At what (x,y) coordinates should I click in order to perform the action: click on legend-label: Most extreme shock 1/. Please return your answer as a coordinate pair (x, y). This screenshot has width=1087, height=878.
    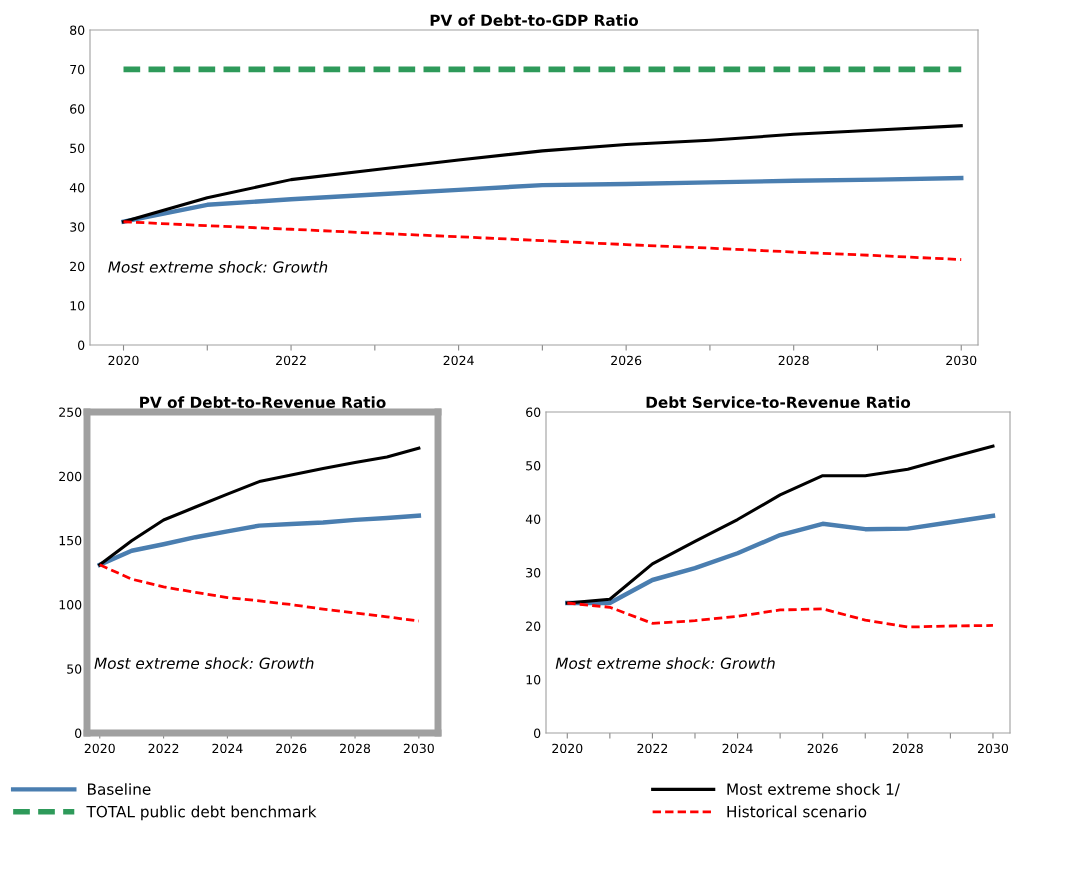
    Looking at the image, I should click on (813, 790).